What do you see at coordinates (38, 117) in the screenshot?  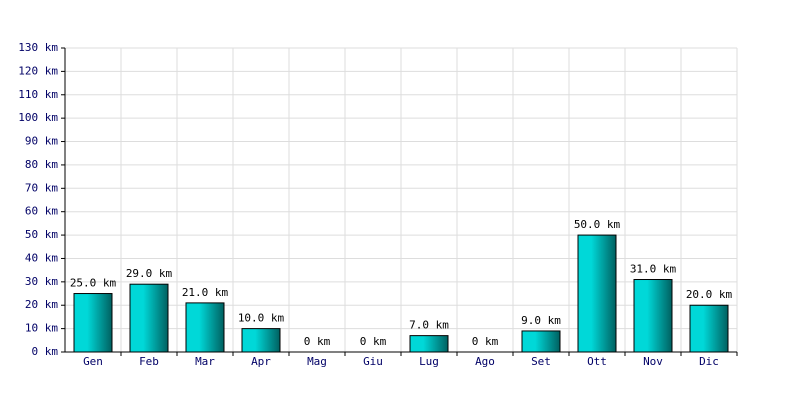 I see `y-tick-label: 100 km` at bounding box center [38, 117].